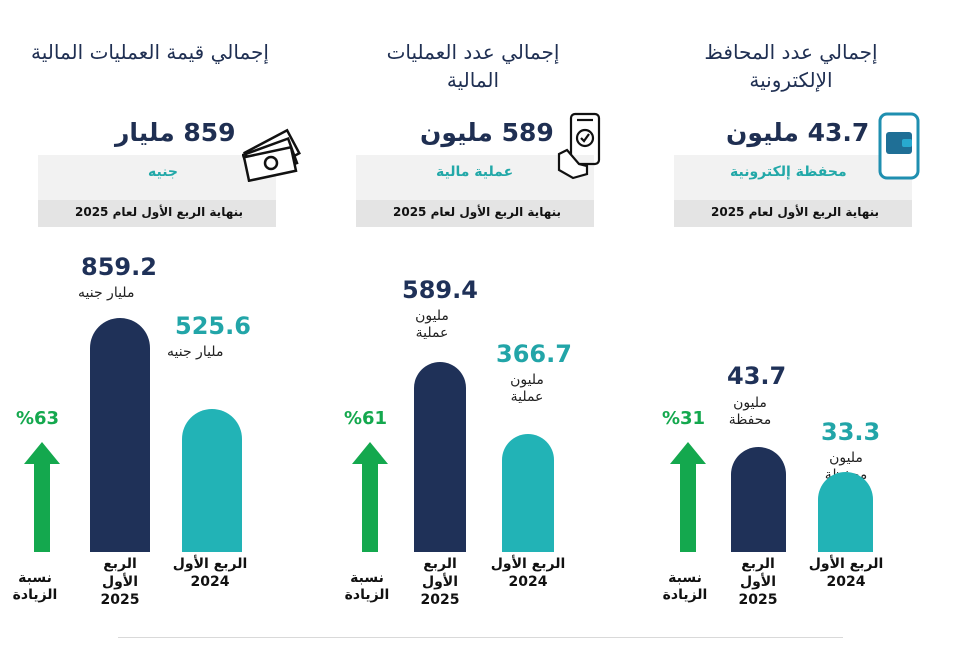 This screenshot has width=960, height=645. I want to click on bar-unit-2025: مليار جنيه, so click(106, 293).